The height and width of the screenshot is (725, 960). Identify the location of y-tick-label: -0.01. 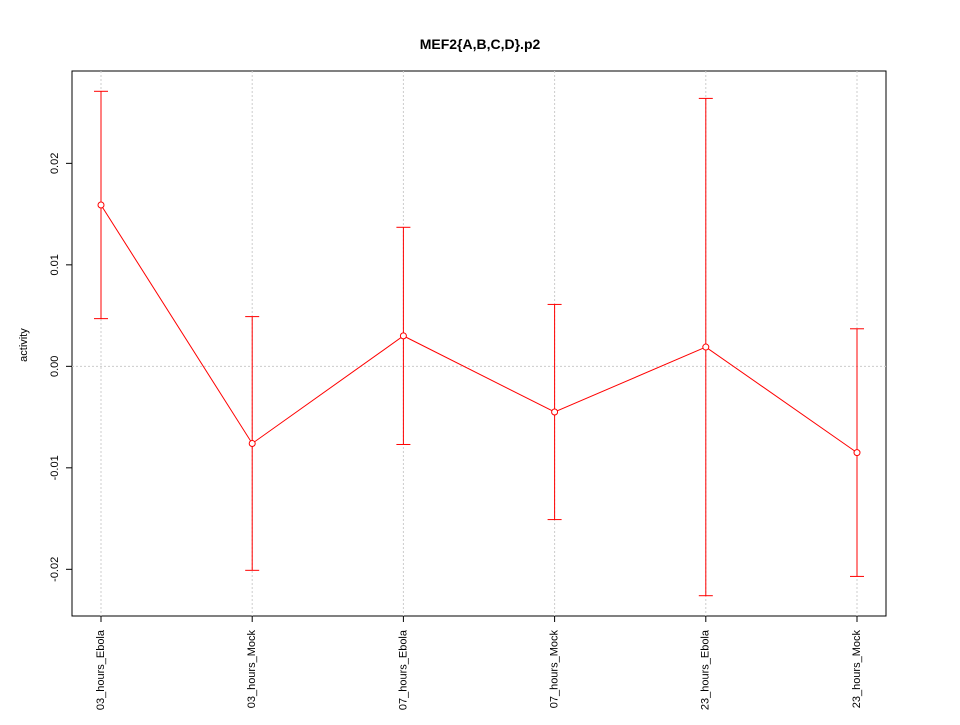
(55, 467).